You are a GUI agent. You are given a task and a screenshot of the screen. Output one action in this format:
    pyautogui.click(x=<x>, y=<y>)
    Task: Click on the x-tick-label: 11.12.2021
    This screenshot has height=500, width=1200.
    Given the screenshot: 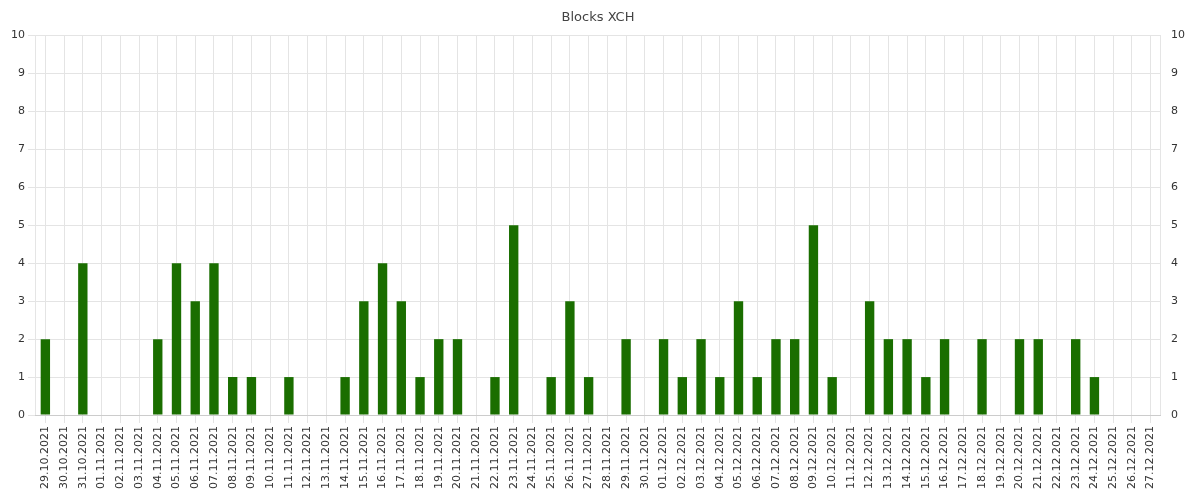 What is the action you would take?
    pyautogui.click(x=850, y=457)
    